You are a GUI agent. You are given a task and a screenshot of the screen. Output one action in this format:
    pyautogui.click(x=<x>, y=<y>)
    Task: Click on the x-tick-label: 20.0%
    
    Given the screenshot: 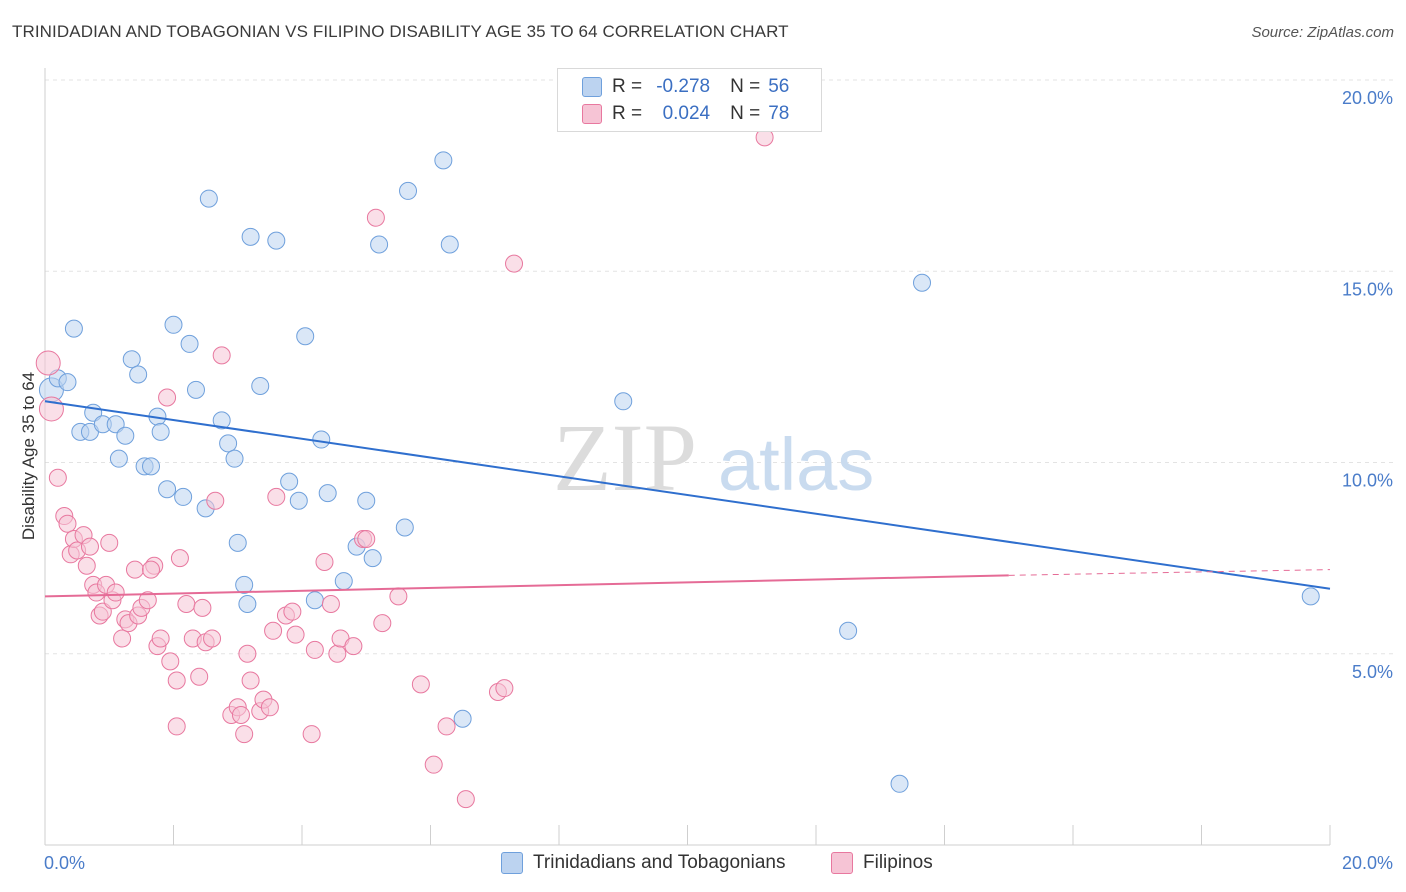 What is the action you would take?
    pyautogui.click(x=1367, y=863)
    